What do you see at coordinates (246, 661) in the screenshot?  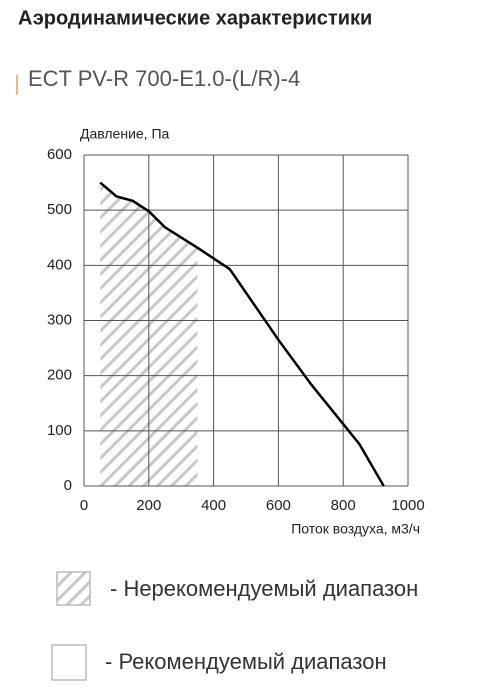 I see `legend-label: - Рекомендуемый диапазон` at bounding box center [246, 661].